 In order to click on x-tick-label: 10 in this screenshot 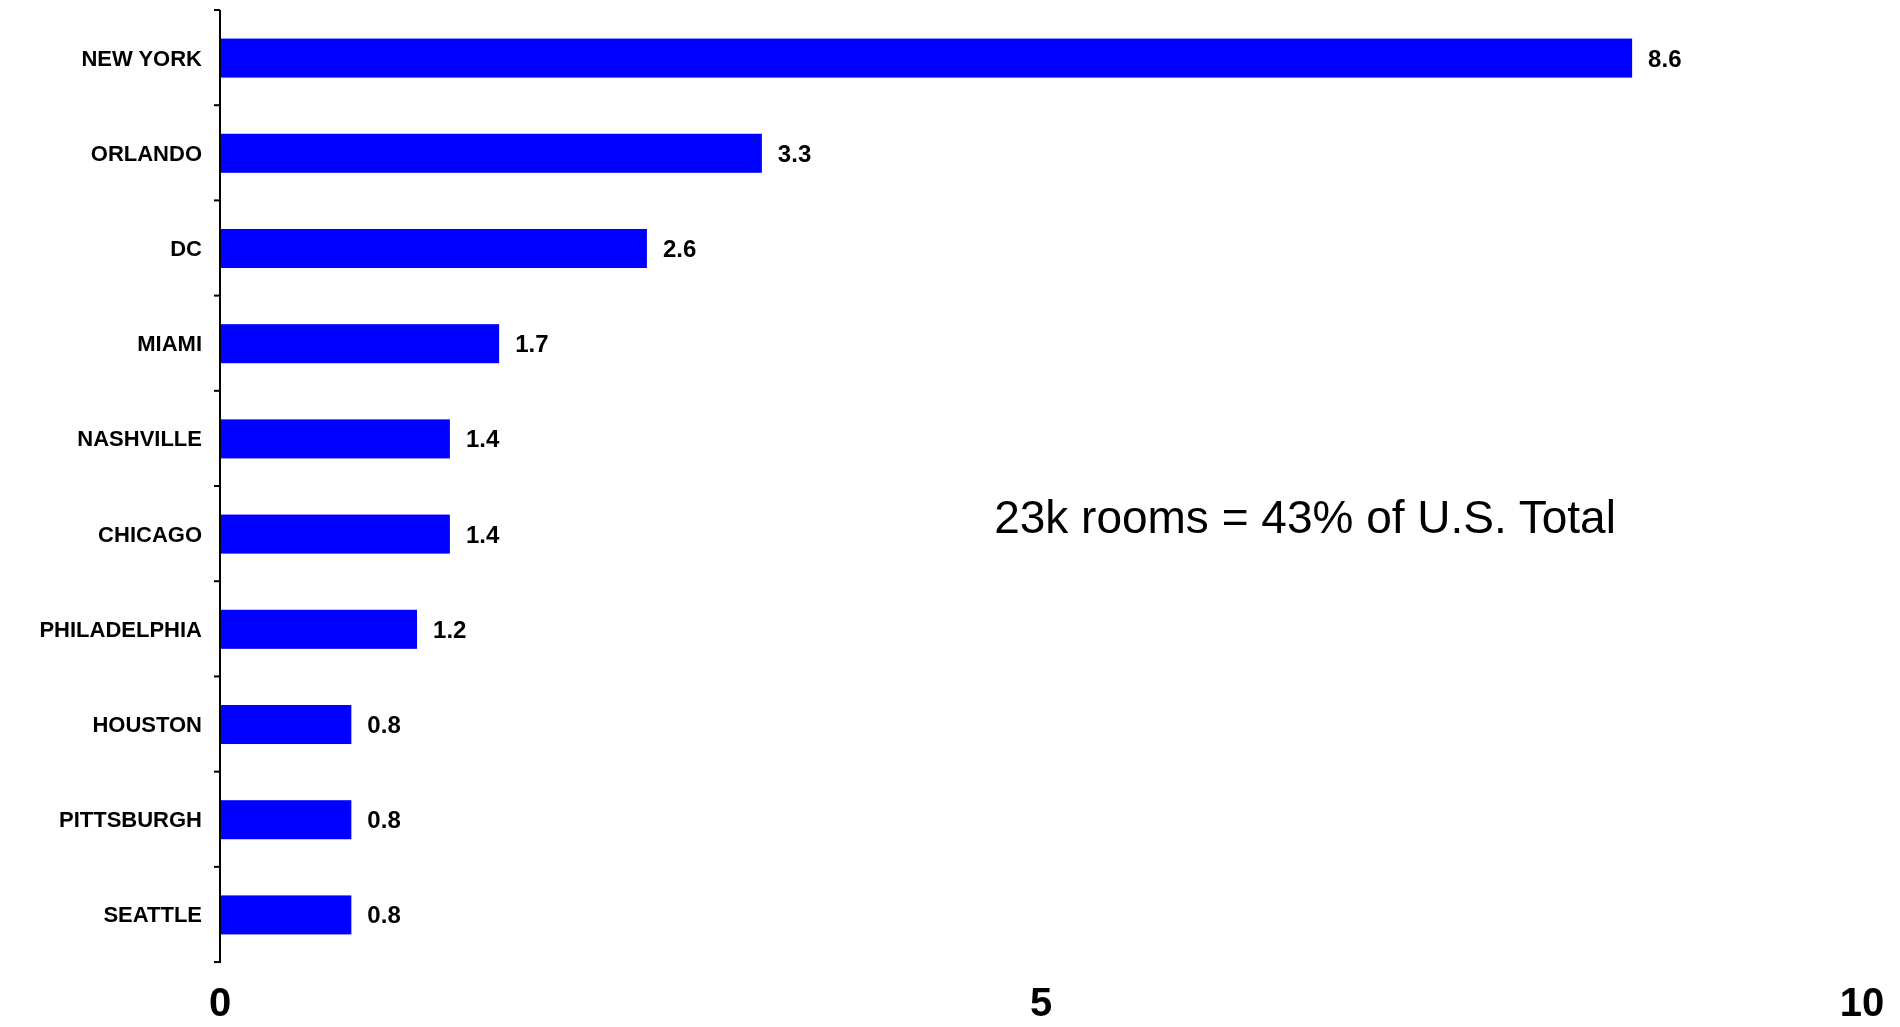, I will do `click(1862, 1002)`.